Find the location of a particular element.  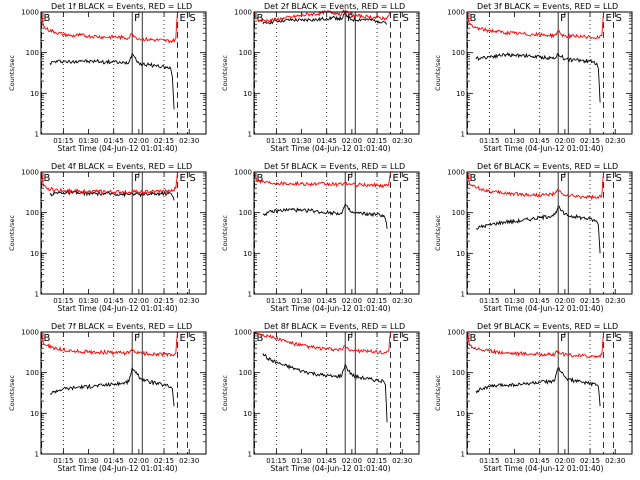

x-tick-label: 02:30 is located at coordinates (615, 461).